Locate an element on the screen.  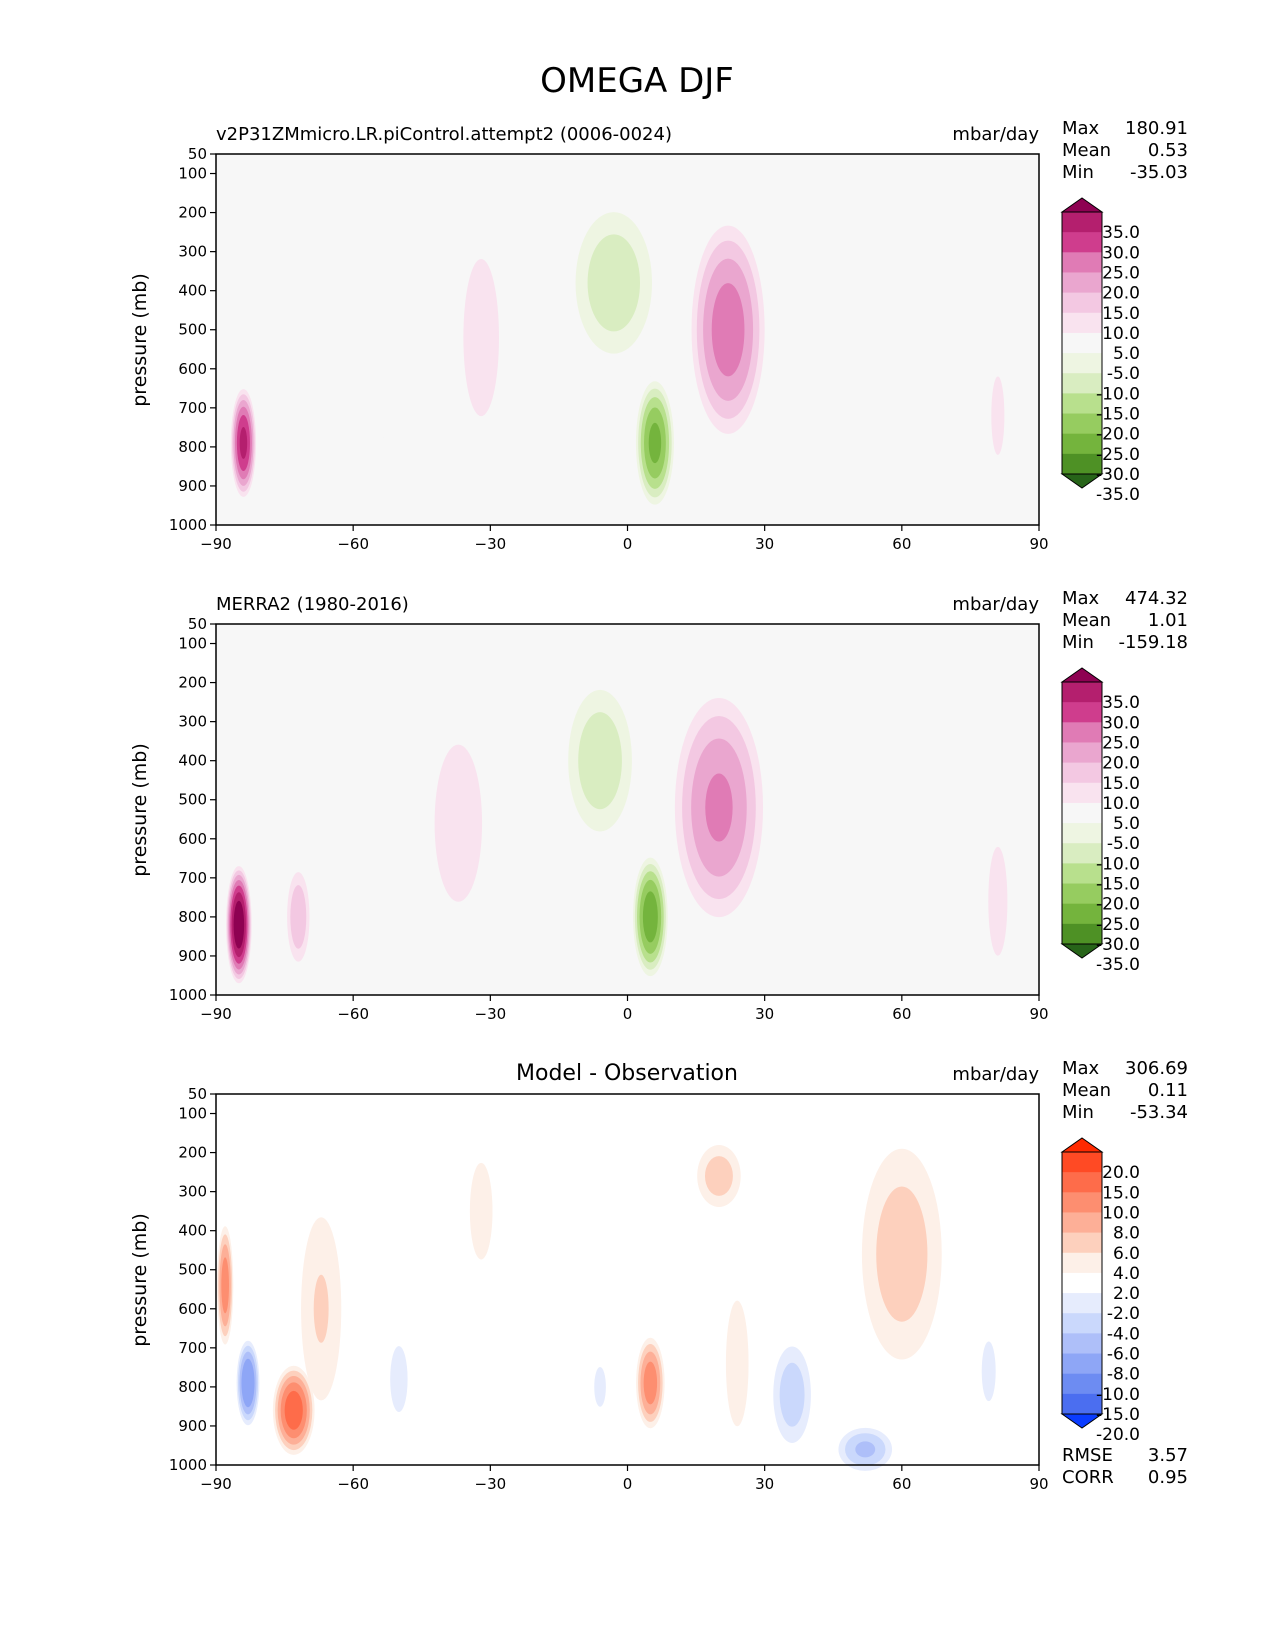
stat-max-value: 306.69 is located at coordinates (1156, 1068).